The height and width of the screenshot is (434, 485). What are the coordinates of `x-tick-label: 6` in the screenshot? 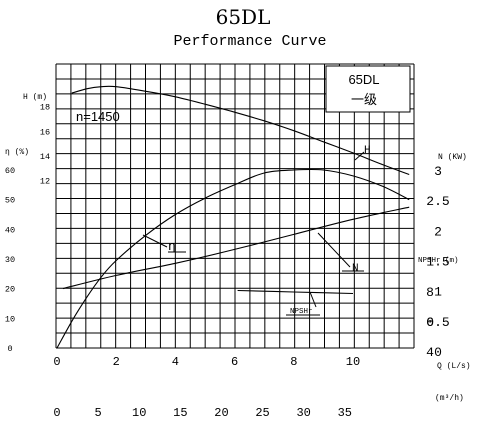 It's located at (234, 362).